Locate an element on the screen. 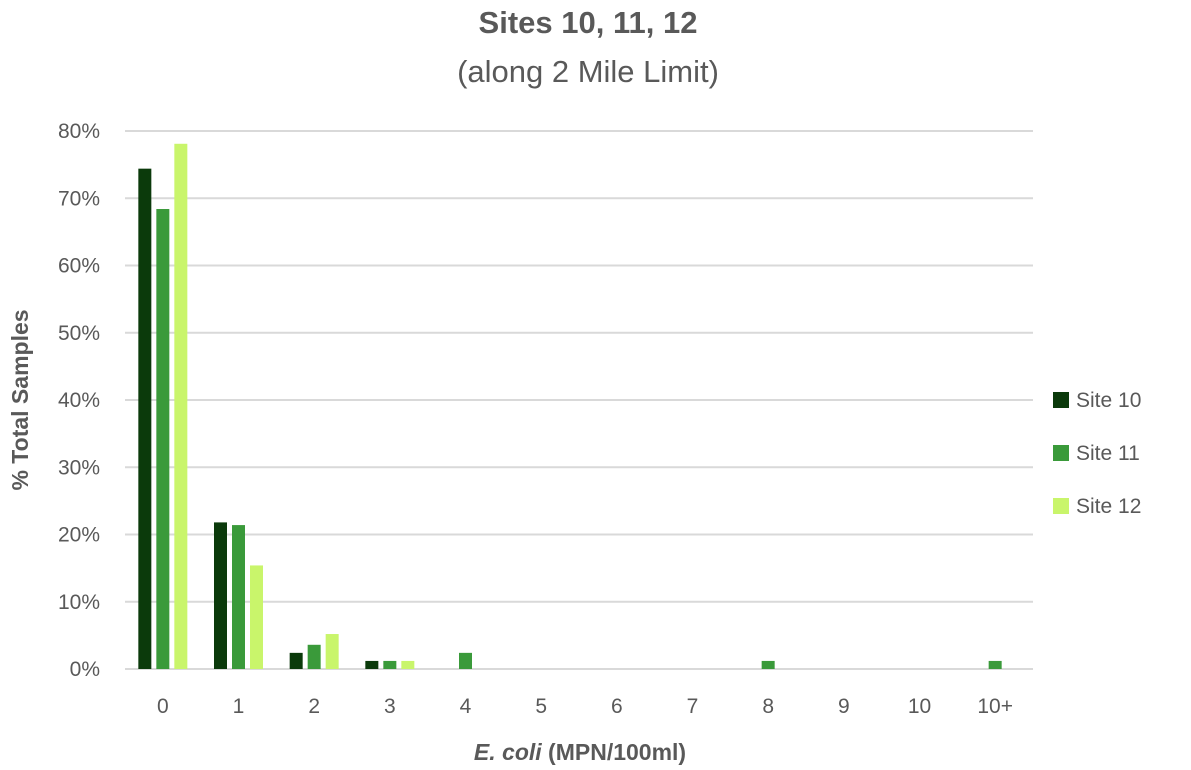  x-axis-title-rest: (MPN/100ml) is located at coordinates (614, 752).